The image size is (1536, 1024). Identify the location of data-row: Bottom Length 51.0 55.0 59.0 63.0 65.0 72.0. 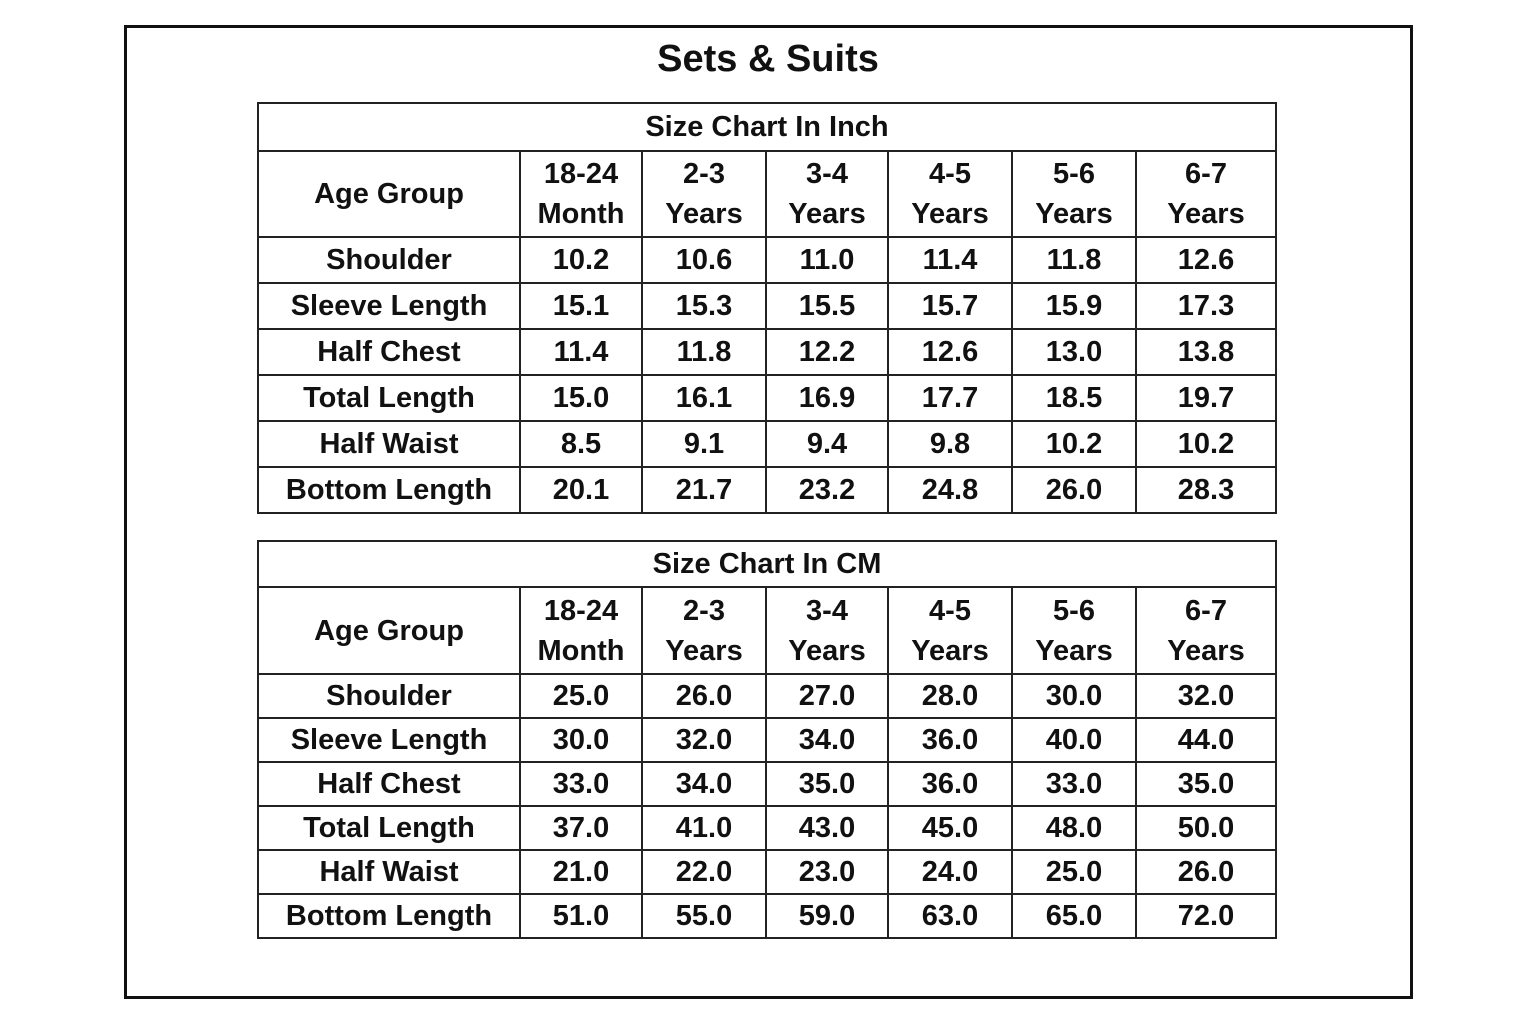
(767, 916).